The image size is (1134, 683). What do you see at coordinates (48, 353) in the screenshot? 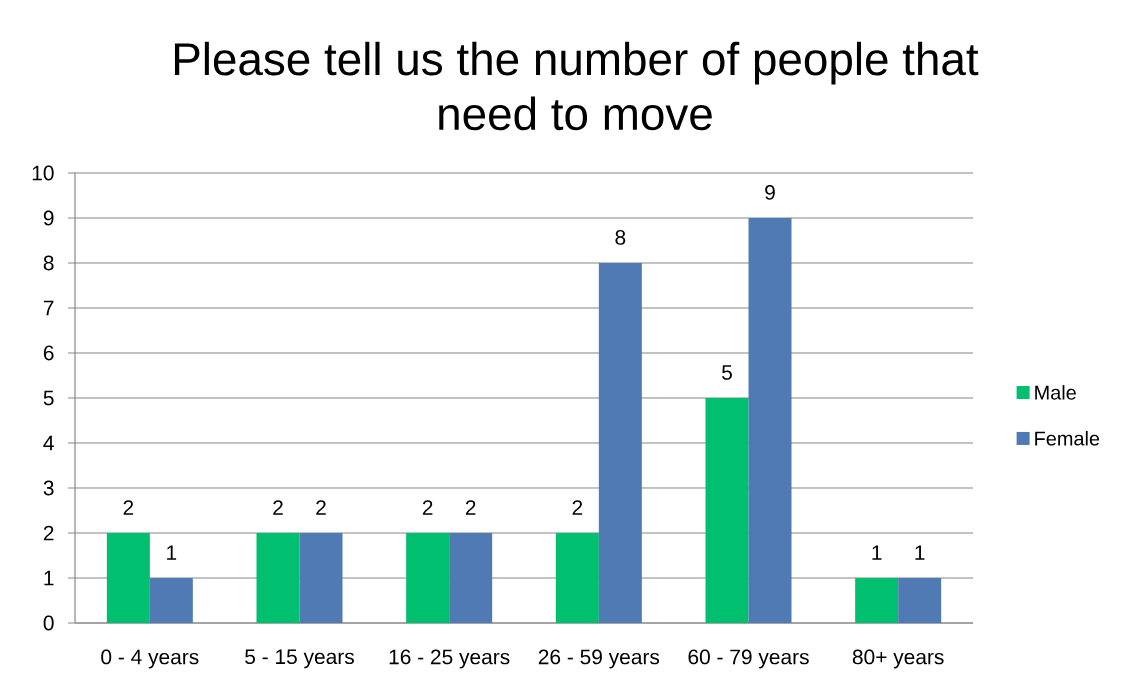
I see `y-tick-label: 6` at bounding box center [48, 353].